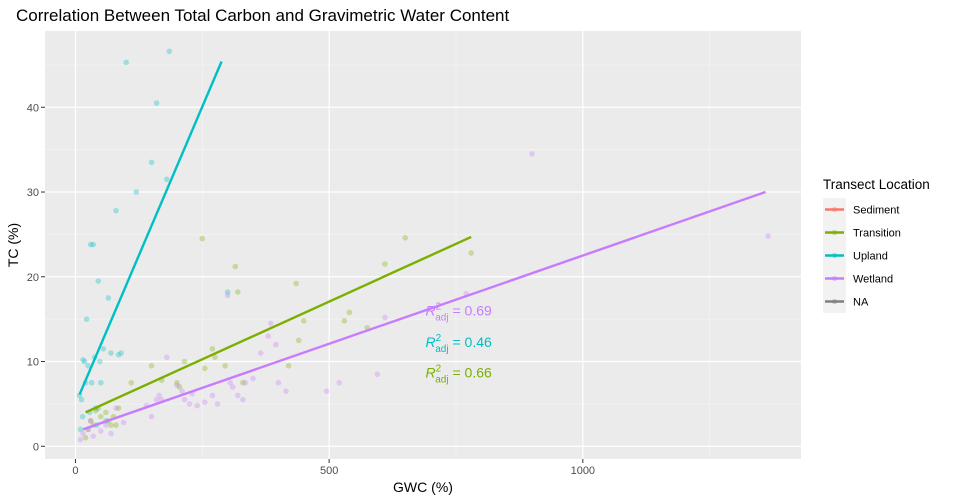  I want to click on y-tick-label: 10, so click(33, 363).